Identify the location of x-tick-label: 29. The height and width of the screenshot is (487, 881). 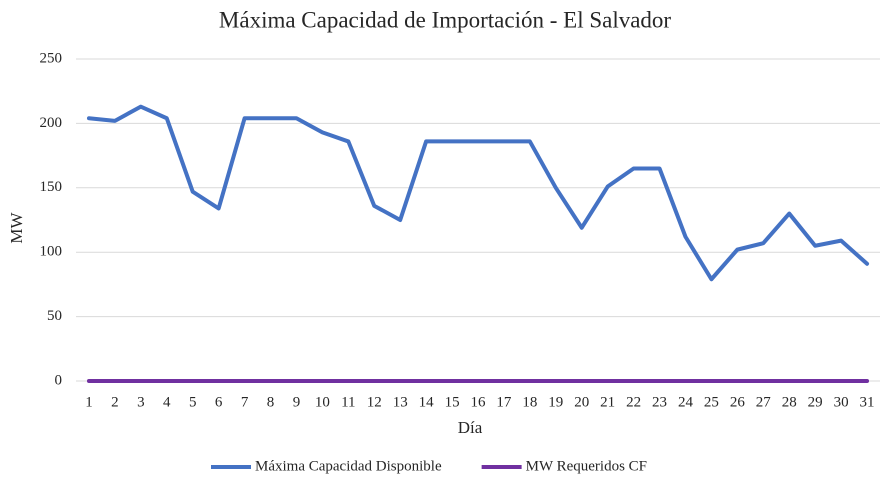
(815, 402).